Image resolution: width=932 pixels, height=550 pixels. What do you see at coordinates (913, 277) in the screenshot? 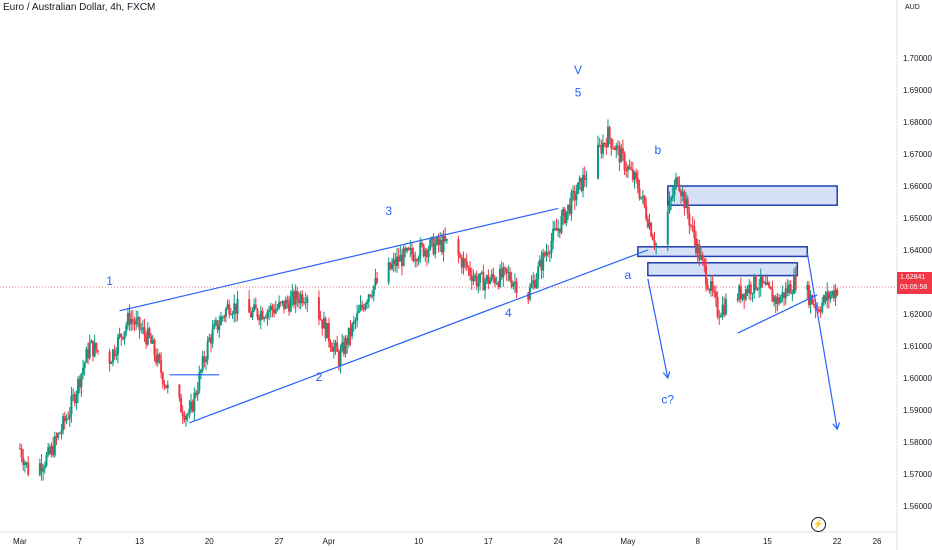
I see `last-price-value: 1.62841` at bounding box center [913, 277].